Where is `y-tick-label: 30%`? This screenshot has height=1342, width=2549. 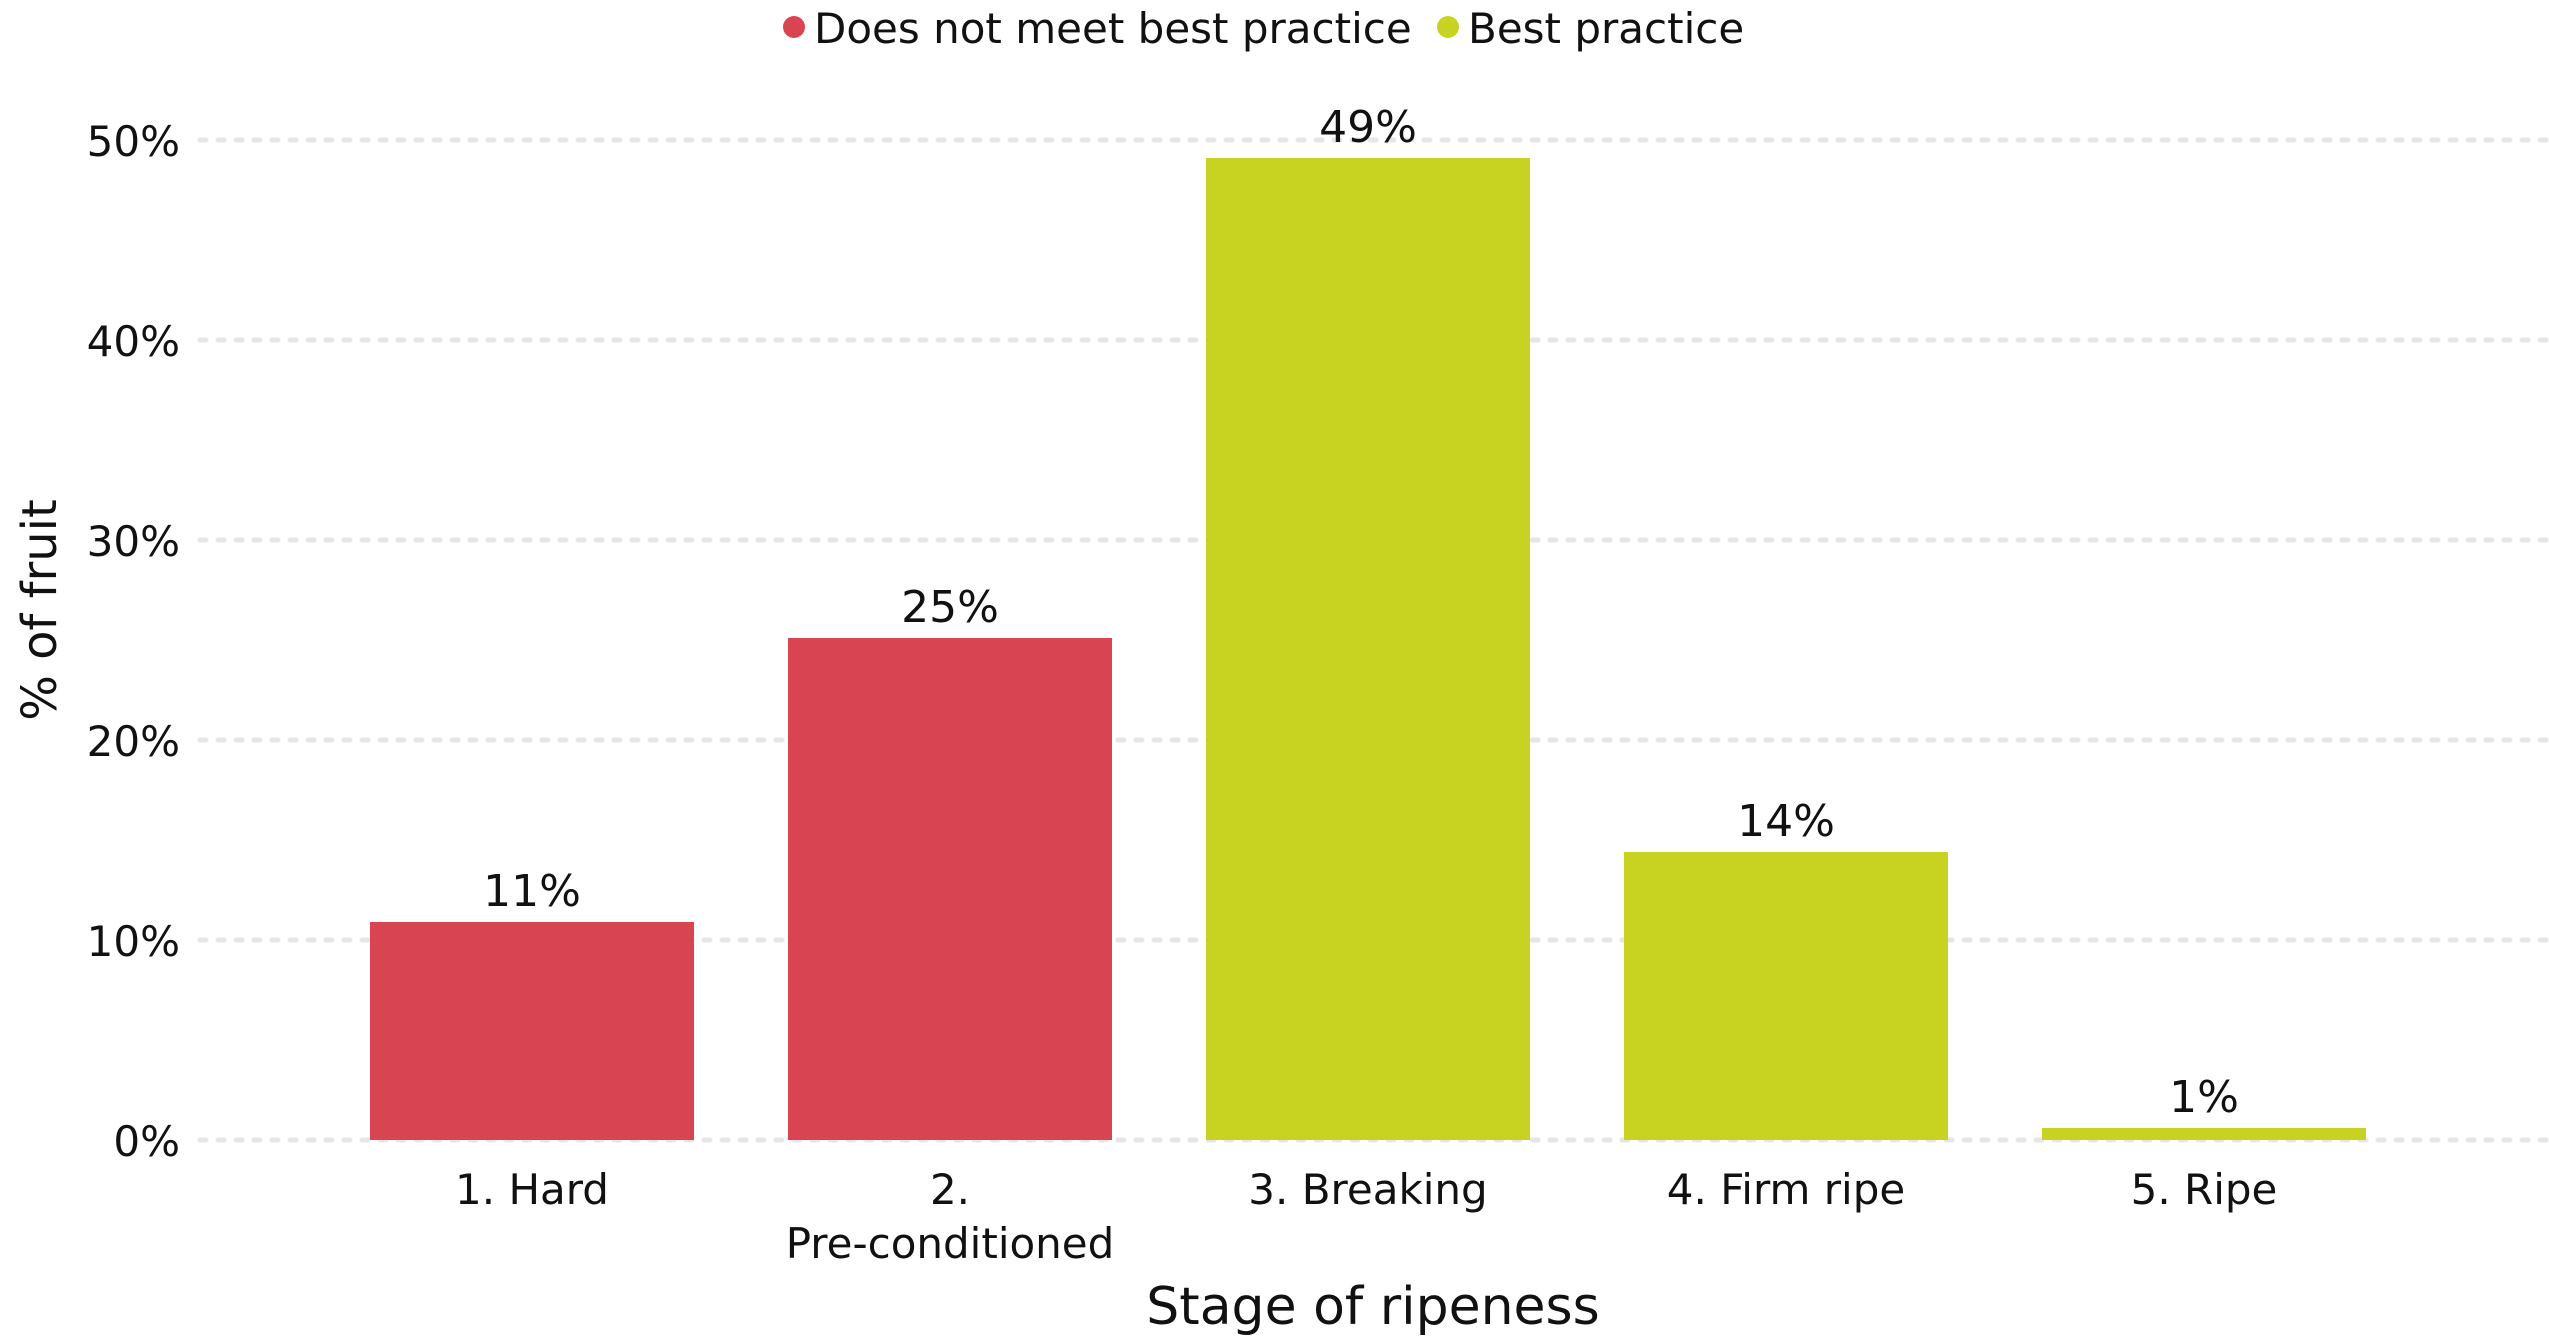
y-tick-label: 30% is located at coordinates (133, 541).